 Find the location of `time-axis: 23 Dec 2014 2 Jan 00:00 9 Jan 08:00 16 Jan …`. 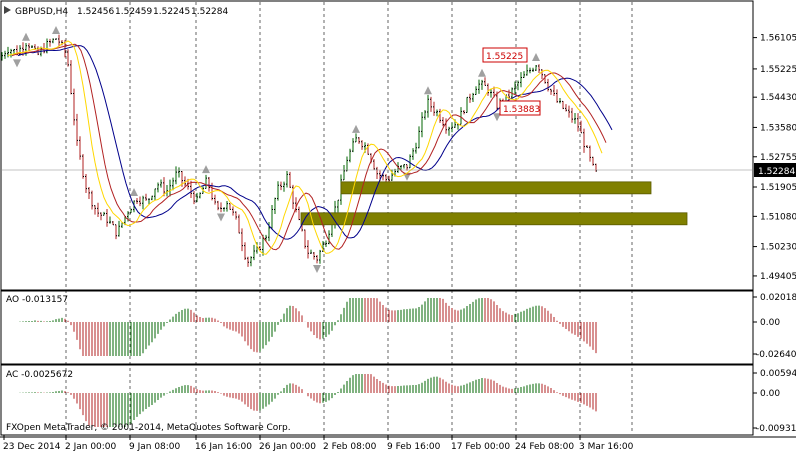

time-axis: 23 Dec 2014 2 Jan 00:00 9 Jan 08:00 16 Jan … is located at coordinates (398, 443).